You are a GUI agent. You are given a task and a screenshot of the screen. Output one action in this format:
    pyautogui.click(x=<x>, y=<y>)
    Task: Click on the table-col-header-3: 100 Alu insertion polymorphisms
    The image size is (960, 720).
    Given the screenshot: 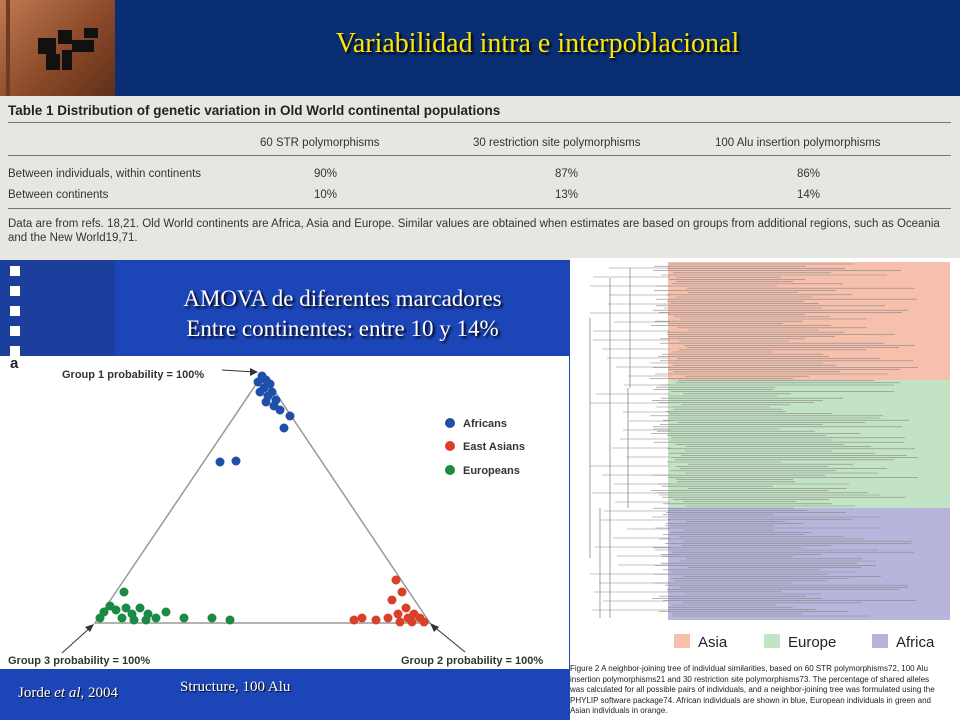 What is the action you would take?
    pyautogui.click(x=798, y=143)
    